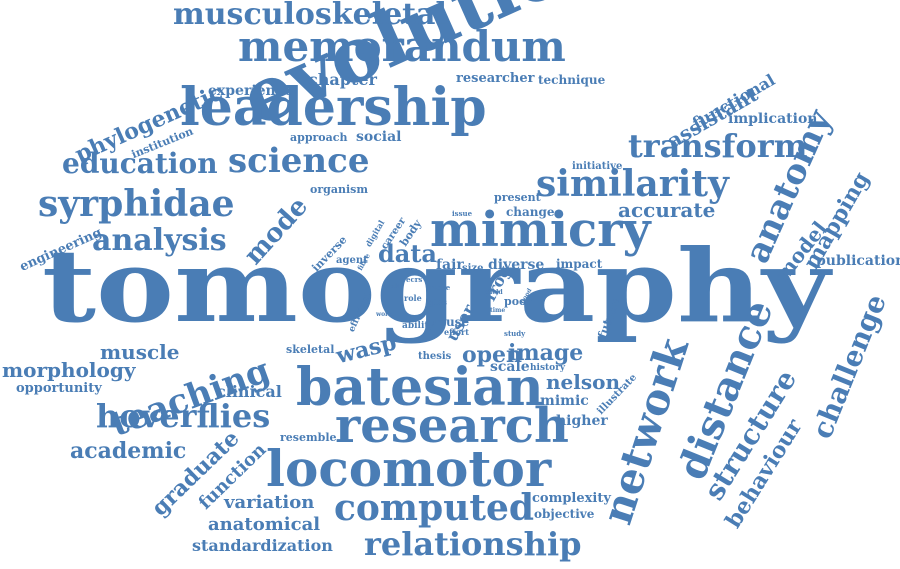 The width and height of the screenshot is (900, 569). I want to click on word: researcher, so click(495, 78).